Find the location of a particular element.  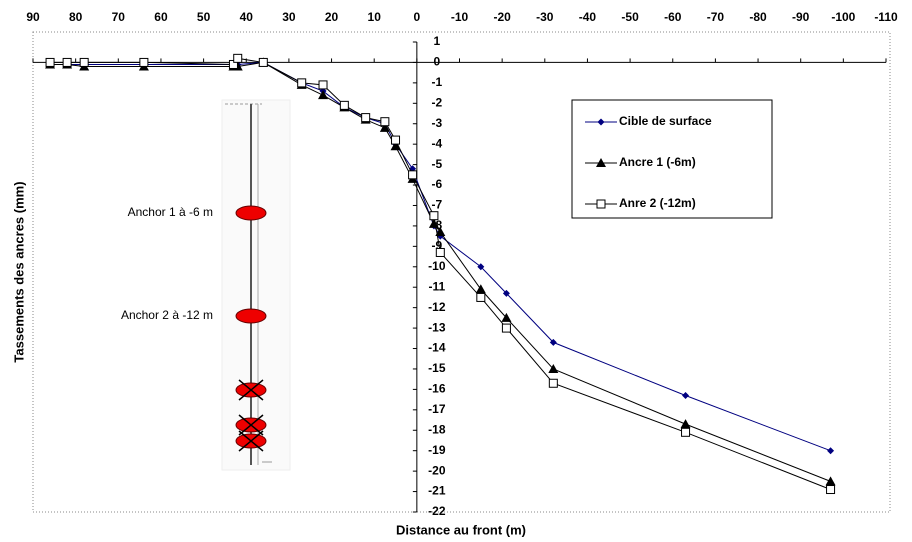

y-tick-label: -5 is located at coordinates (437, 164).